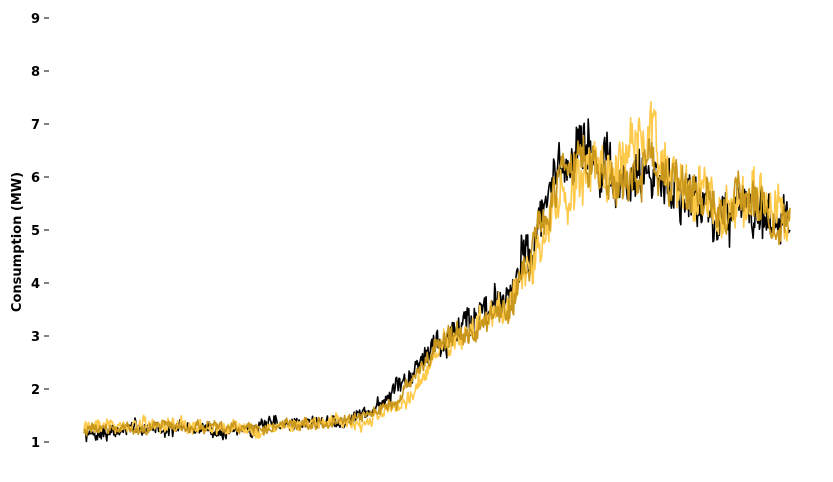 The image size is (833, 482). I want to click on y-tick-label: 3, so click(35, 337).